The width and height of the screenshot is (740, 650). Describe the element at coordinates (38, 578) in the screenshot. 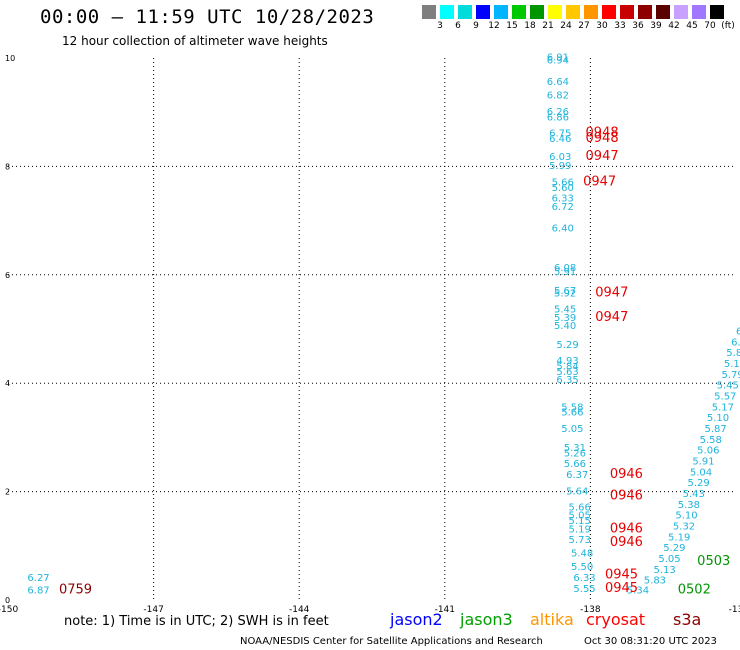

I see `wave-height-label: 6.27` at that location.